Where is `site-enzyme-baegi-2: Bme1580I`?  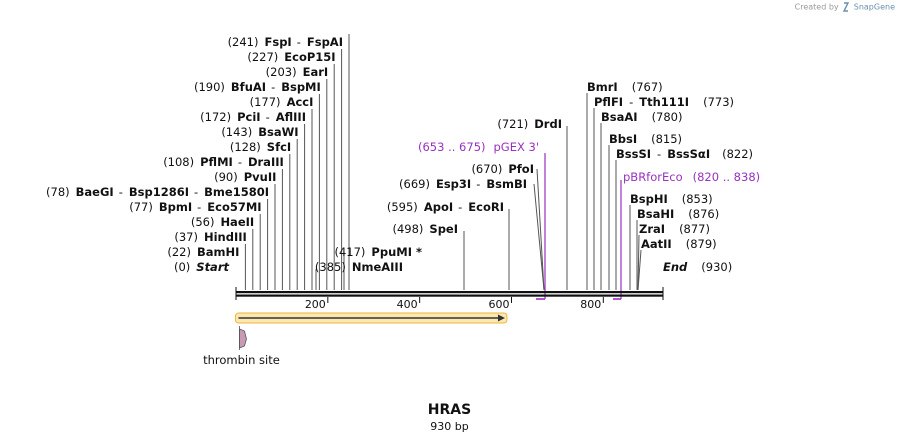 site-enzyme-baegi-2: Bme1580I is located at coordinates (236, 192).